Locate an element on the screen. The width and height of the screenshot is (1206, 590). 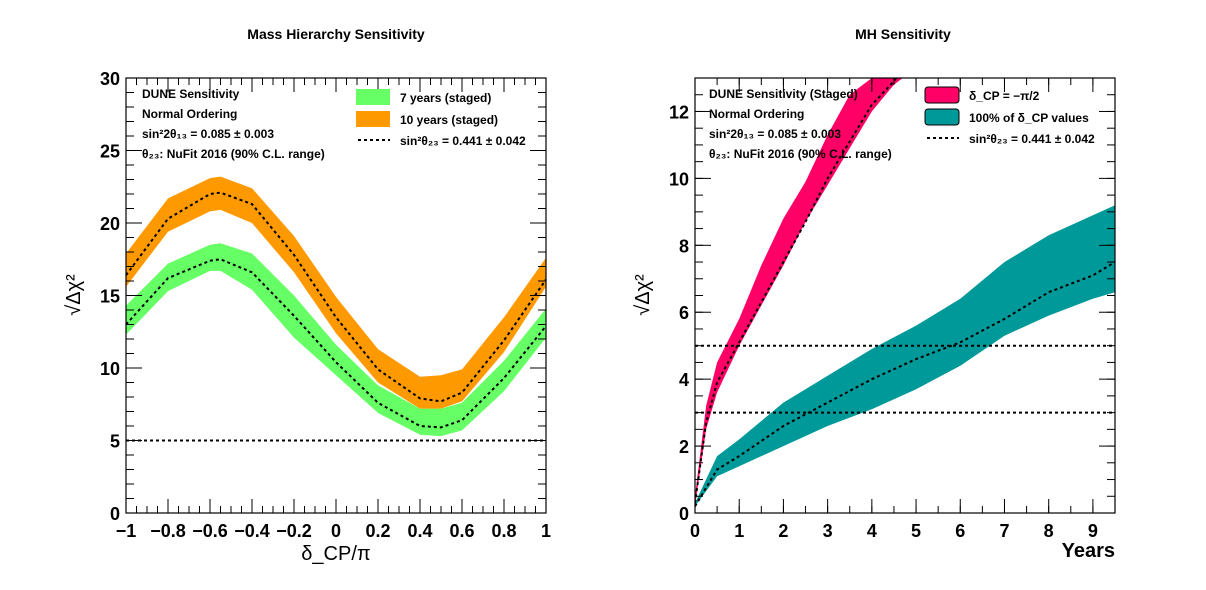
x-tick-label-3: 3 is located at coordinates (828, 531).